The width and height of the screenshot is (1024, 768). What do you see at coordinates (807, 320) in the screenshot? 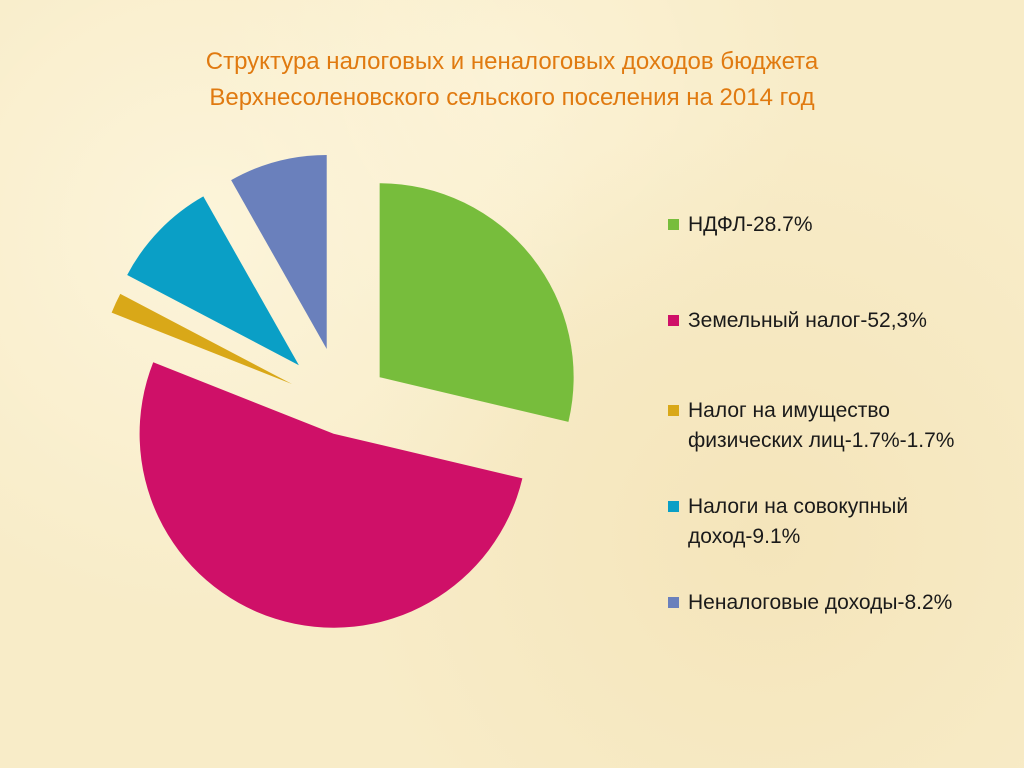
I see `legend-label-land-tax: Земельный налог-52,3%` at bounding box center [807, 320].